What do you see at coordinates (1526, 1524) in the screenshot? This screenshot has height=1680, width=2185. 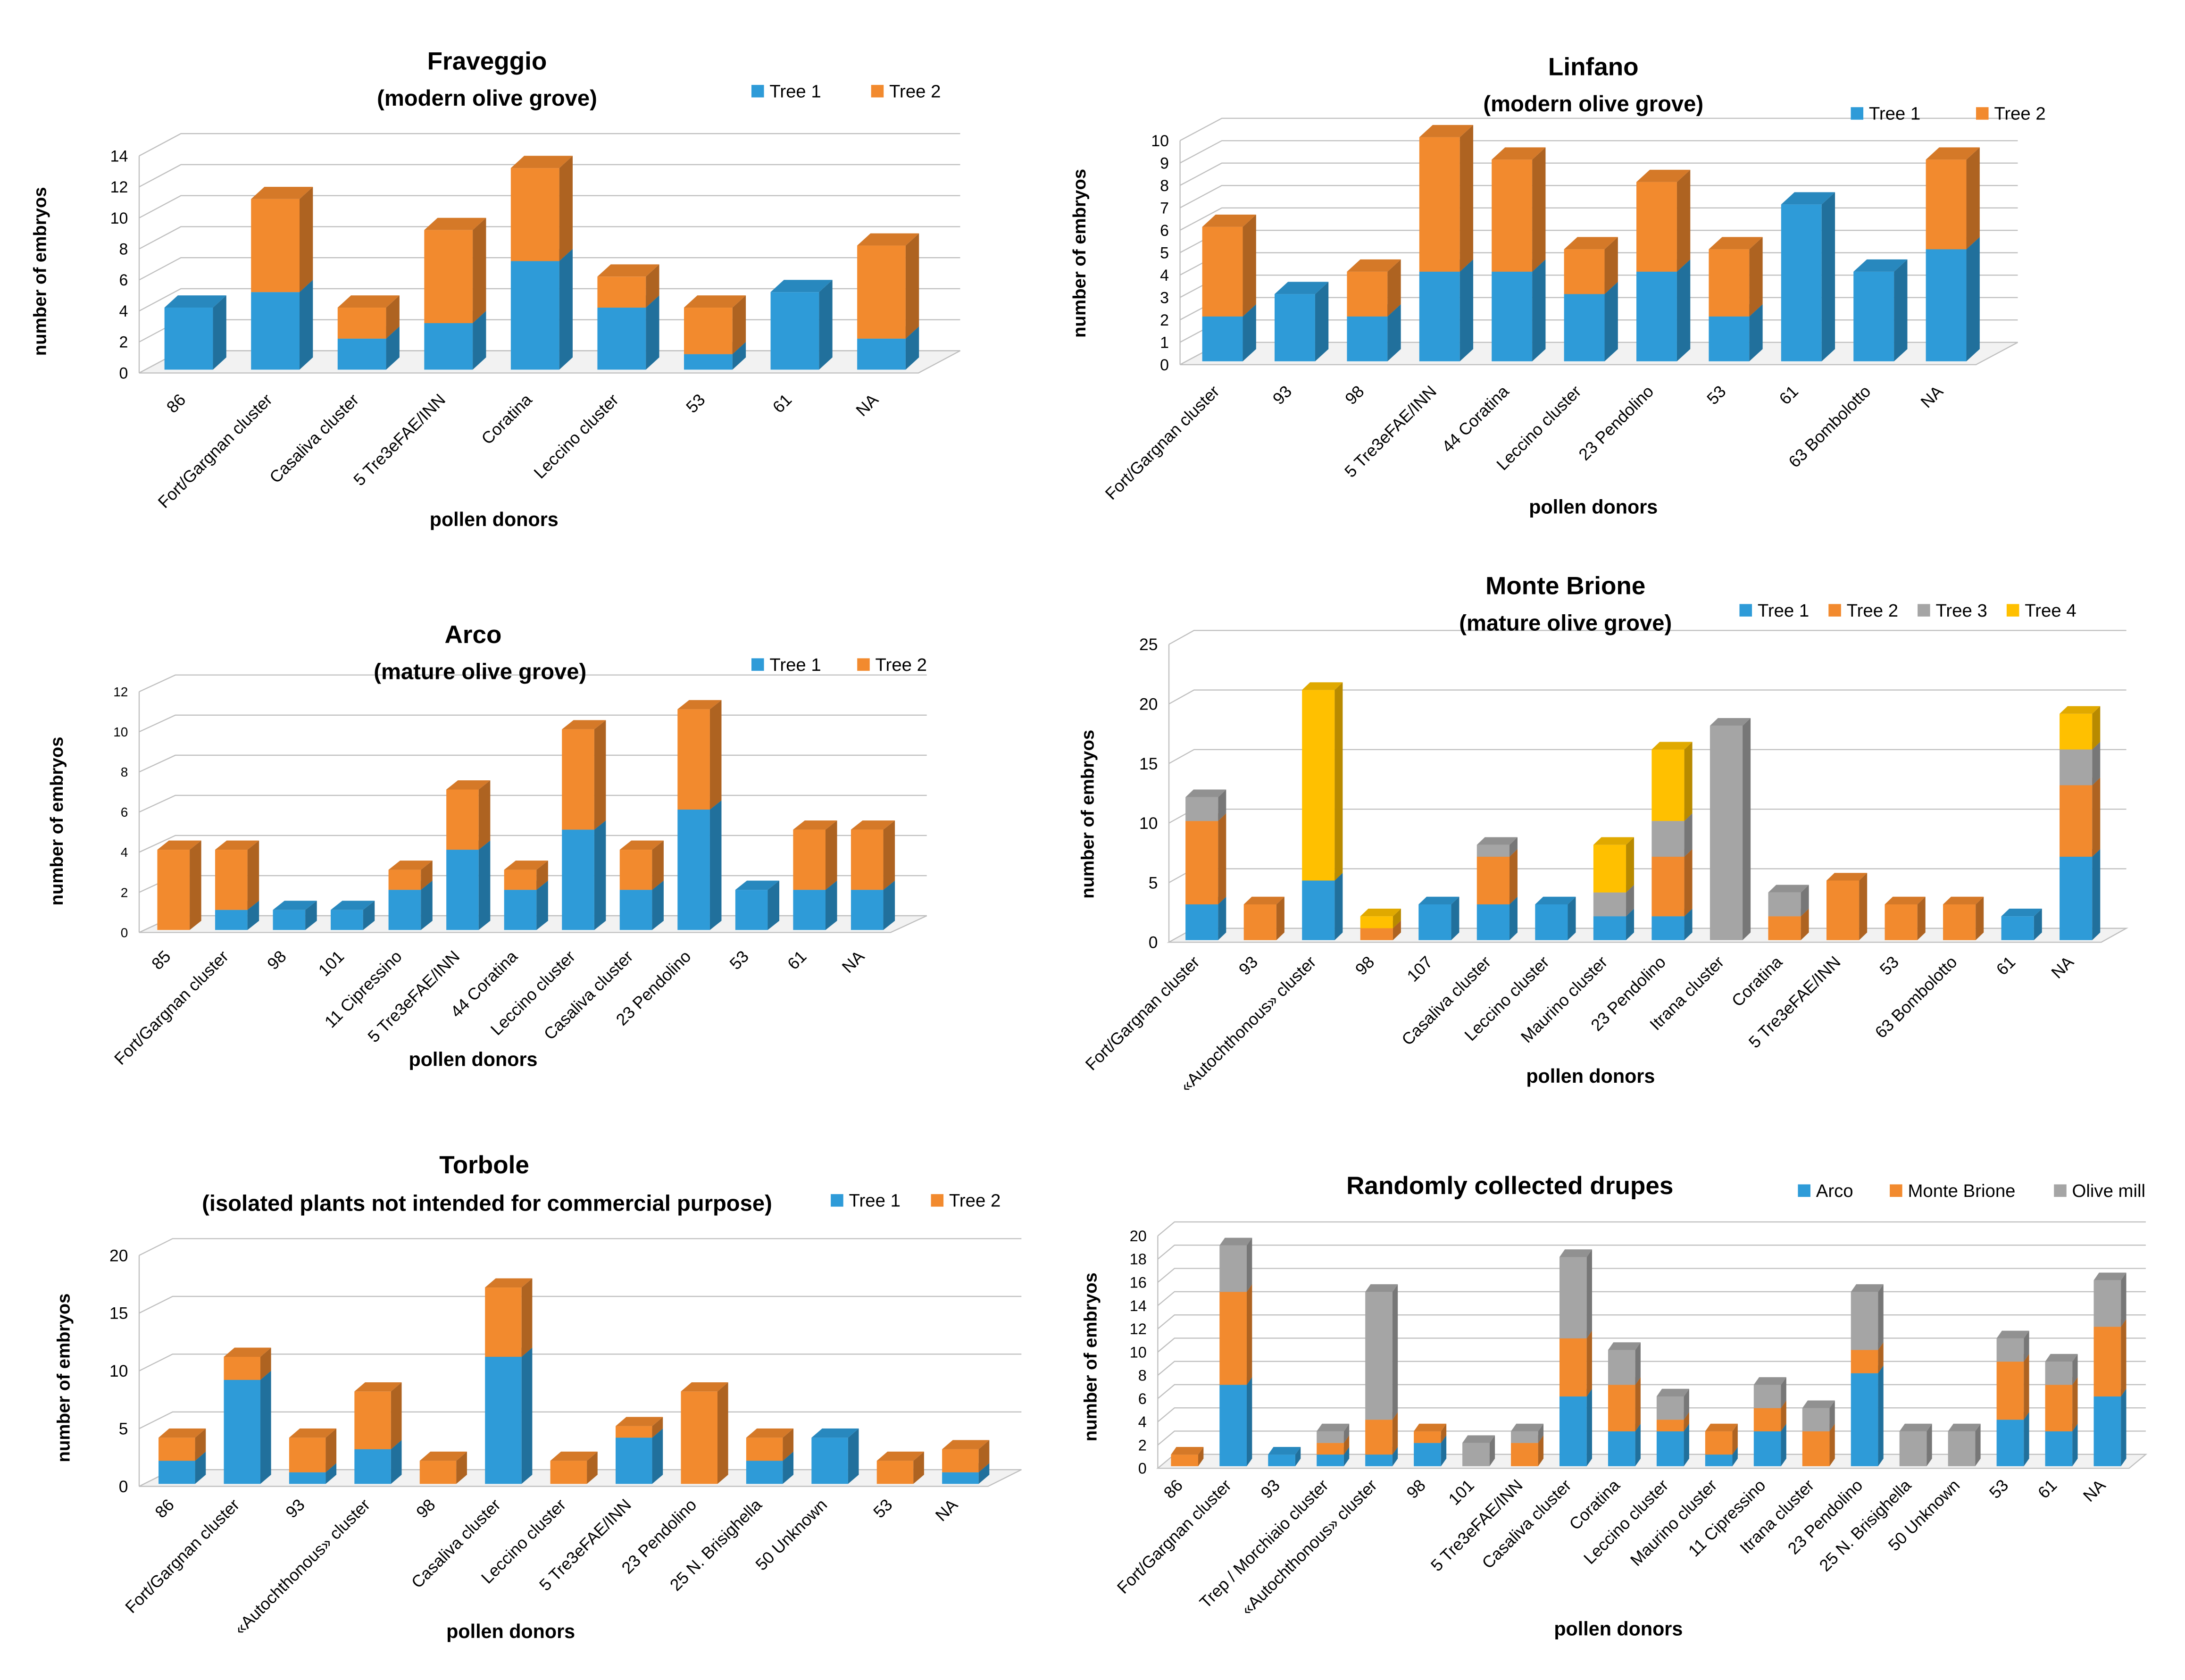 I see `x-tick-label: Casaliva cluster` at bounding box center [1526, 1524].